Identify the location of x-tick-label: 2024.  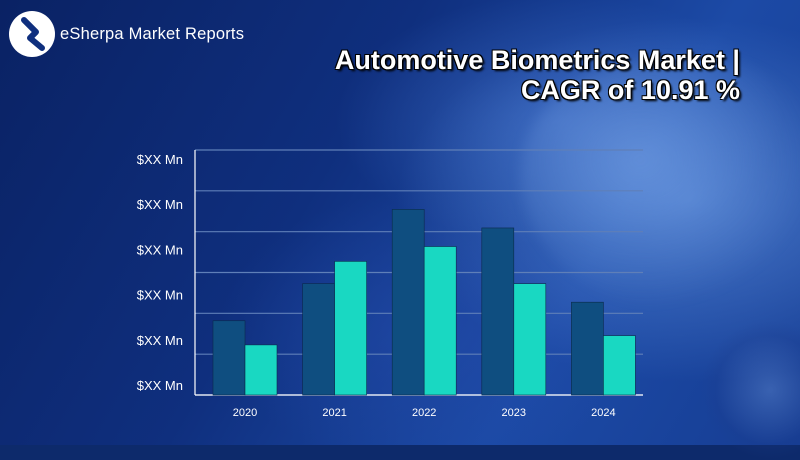
(603, 413).